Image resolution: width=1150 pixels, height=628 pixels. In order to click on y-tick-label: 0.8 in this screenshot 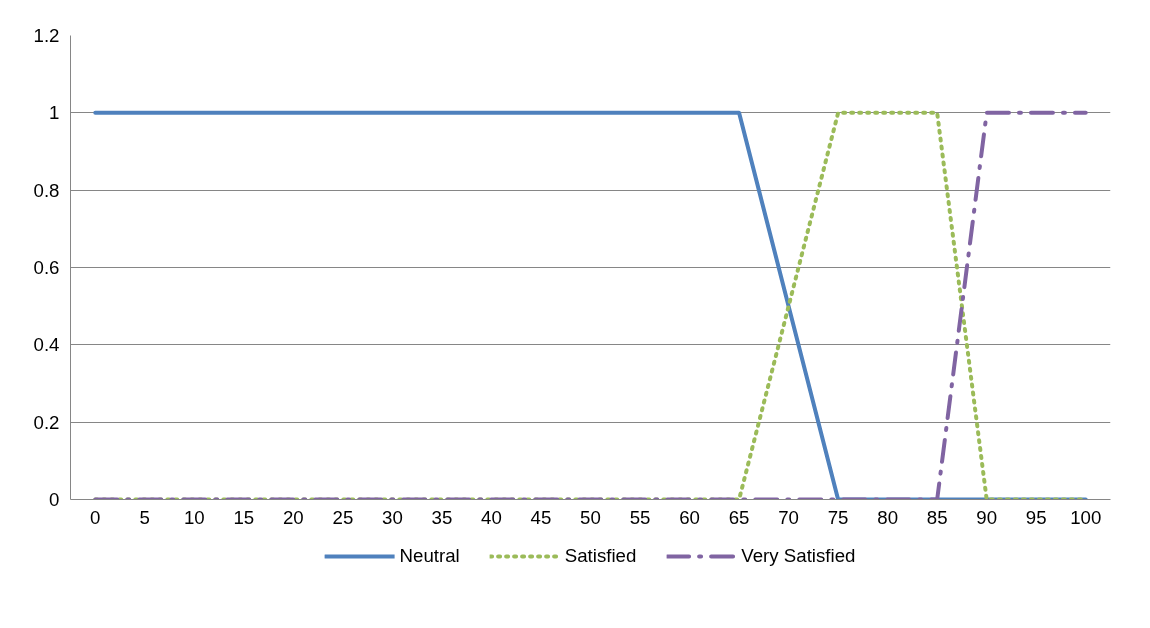, I will do `click(46, 190)`.